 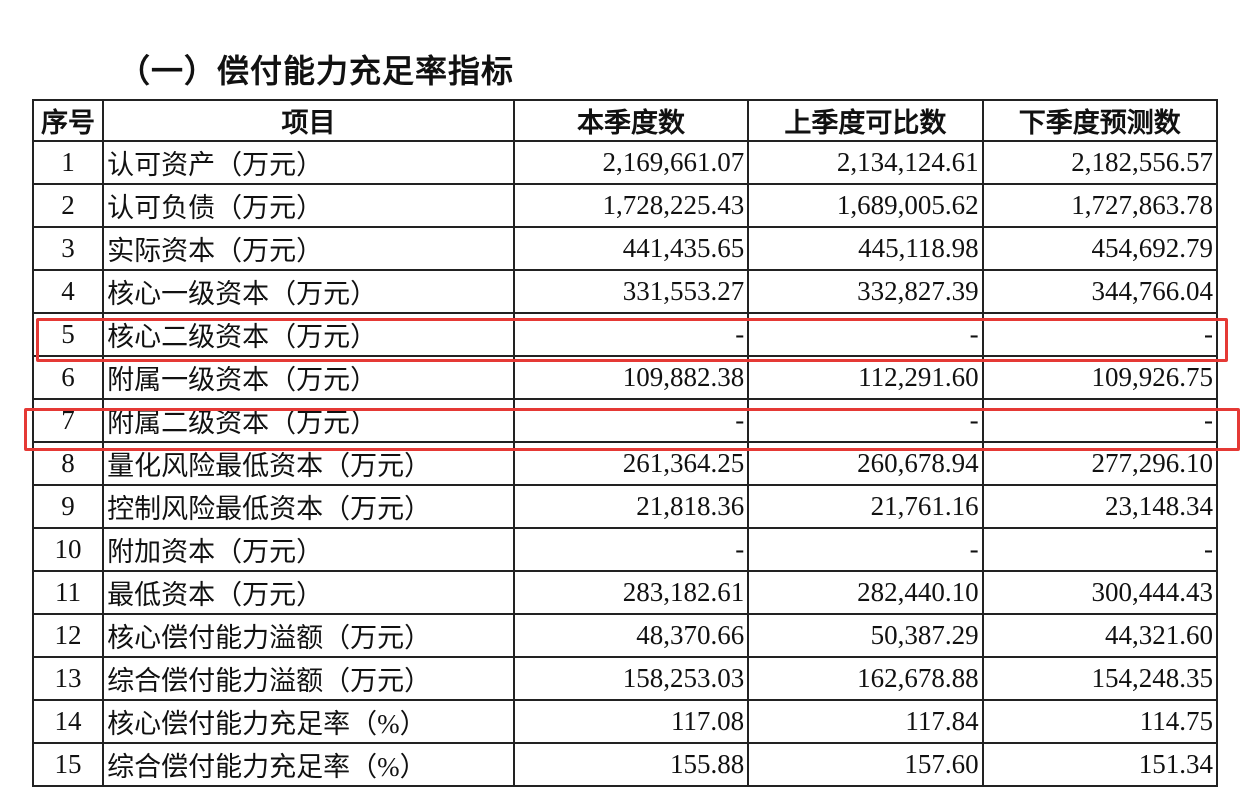 What do you see at coordinates (68, 334) in the screenshot?
I see `row-index: 5` at bounding box center [68, 334].